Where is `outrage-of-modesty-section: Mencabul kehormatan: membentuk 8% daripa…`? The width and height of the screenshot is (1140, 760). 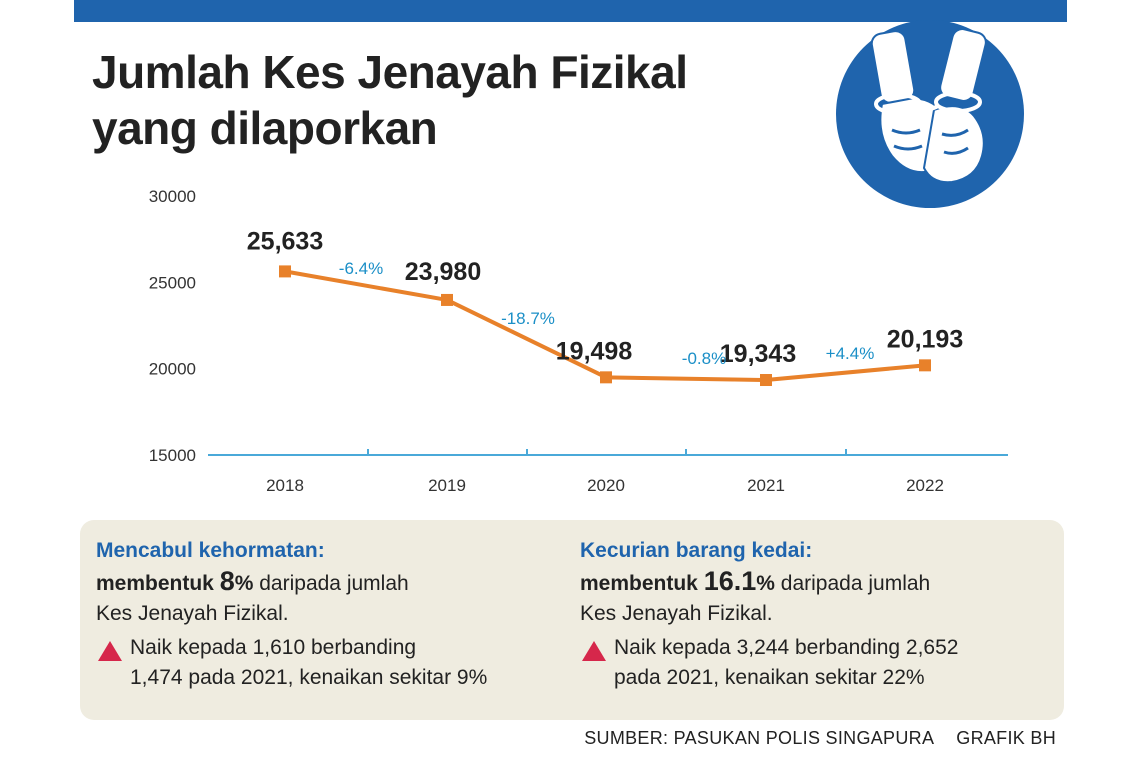 outrage-of-modesty-section: Mencabul kehormatan: membentuk 8% daripa… is located at coordinates (331, 614).